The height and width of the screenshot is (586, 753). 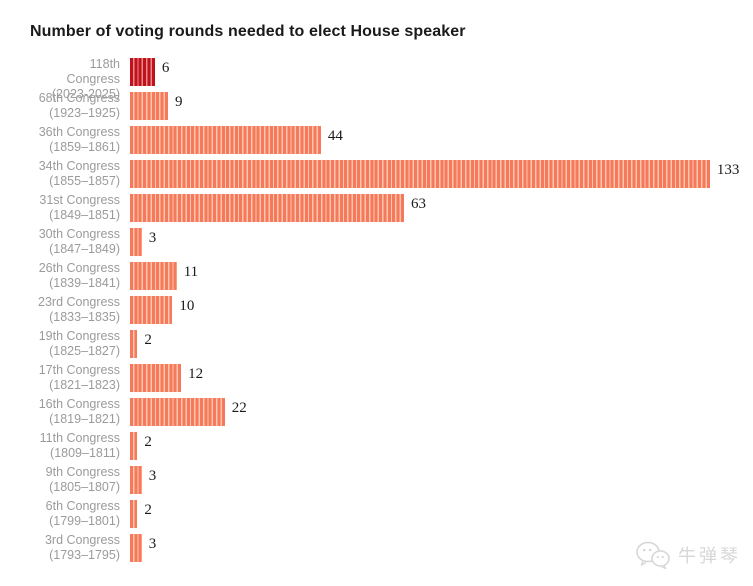 I want to click on watermark-text: 牛弹琴, so click(x=709, y=556).